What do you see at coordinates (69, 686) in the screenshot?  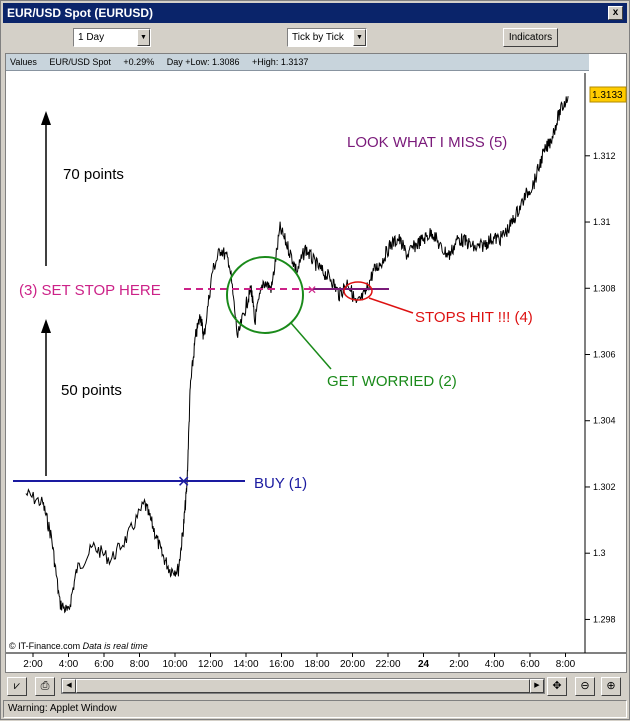 I see `scroll-left-icon: ◀` at bounding box center [69, 686].